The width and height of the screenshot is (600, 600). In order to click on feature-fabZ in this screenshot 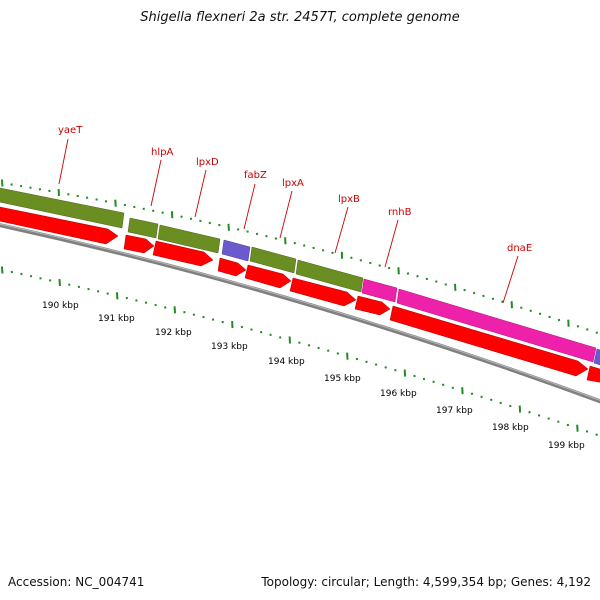, I will do `click(236, 250)`.